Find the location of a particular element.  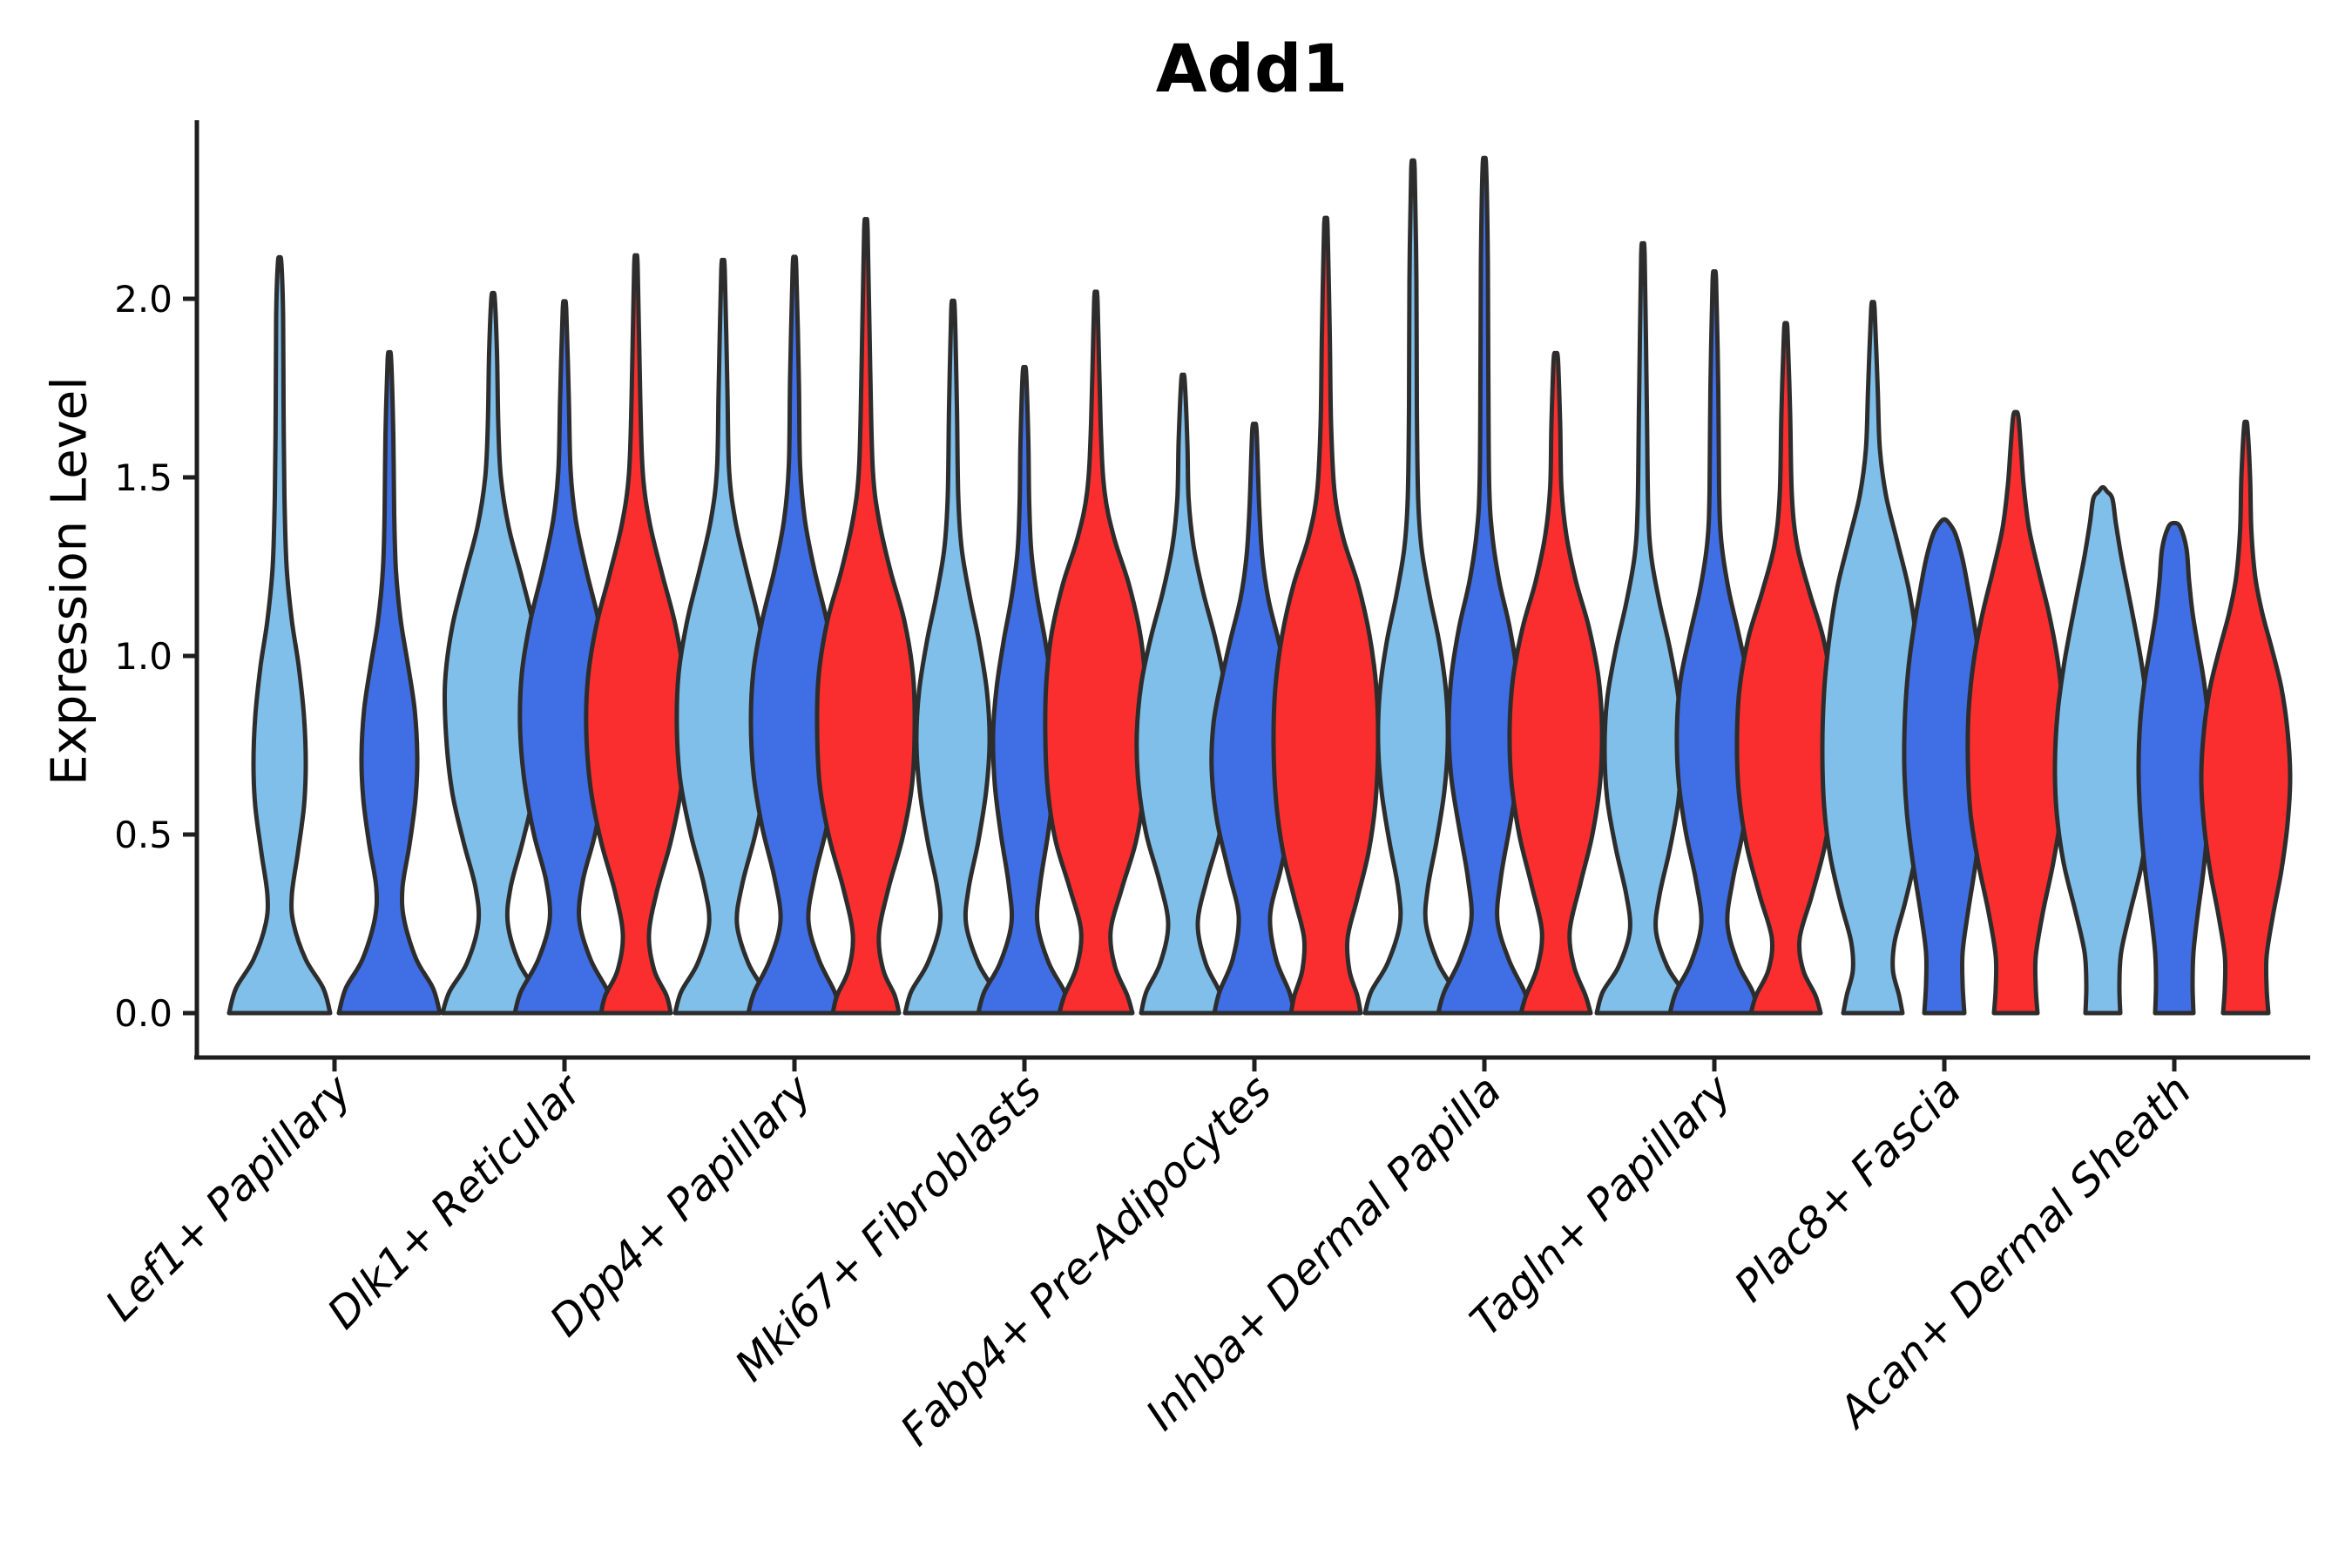

y-tick-label: 1.5 is located at coordinates (143, 477).